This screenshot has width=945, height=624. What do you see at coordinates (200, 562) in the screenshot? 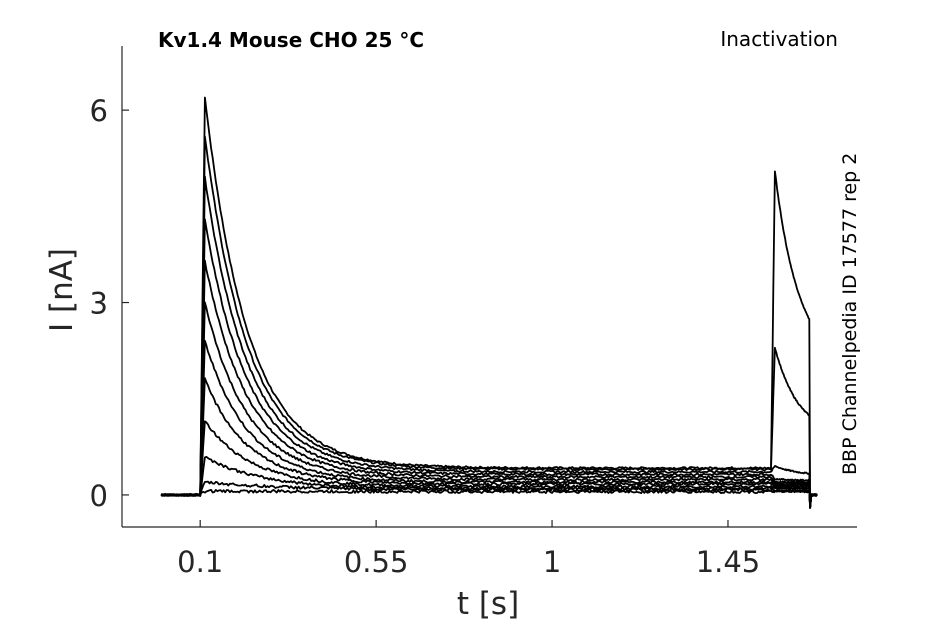
I see `x-tick-label: 0.1` at bounding box center [200, 562].